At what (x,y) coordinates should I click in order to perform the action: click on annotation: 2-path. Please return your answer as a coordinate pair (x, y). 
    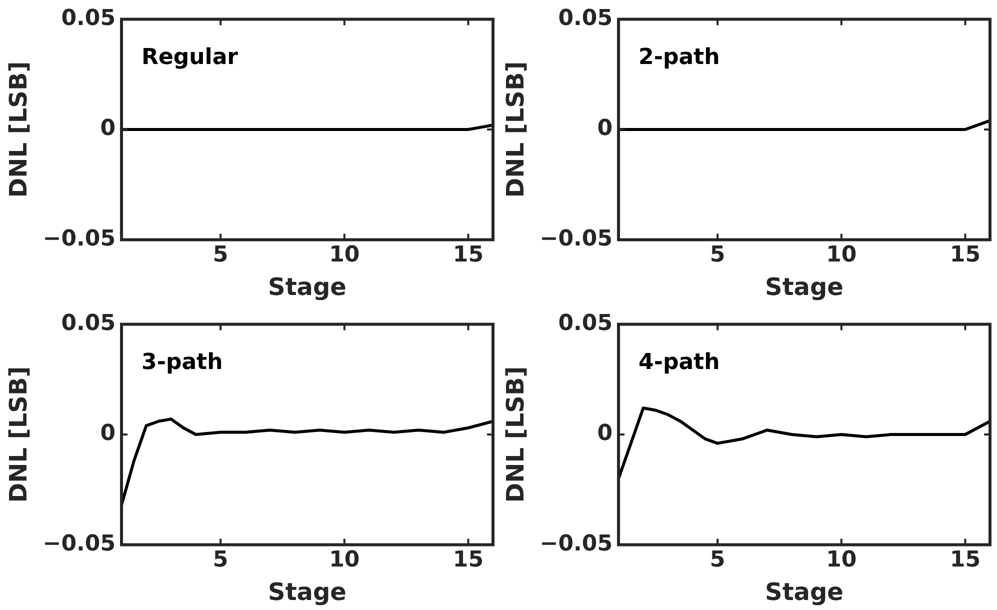
    Looking at the image, I should click on (679, 57).